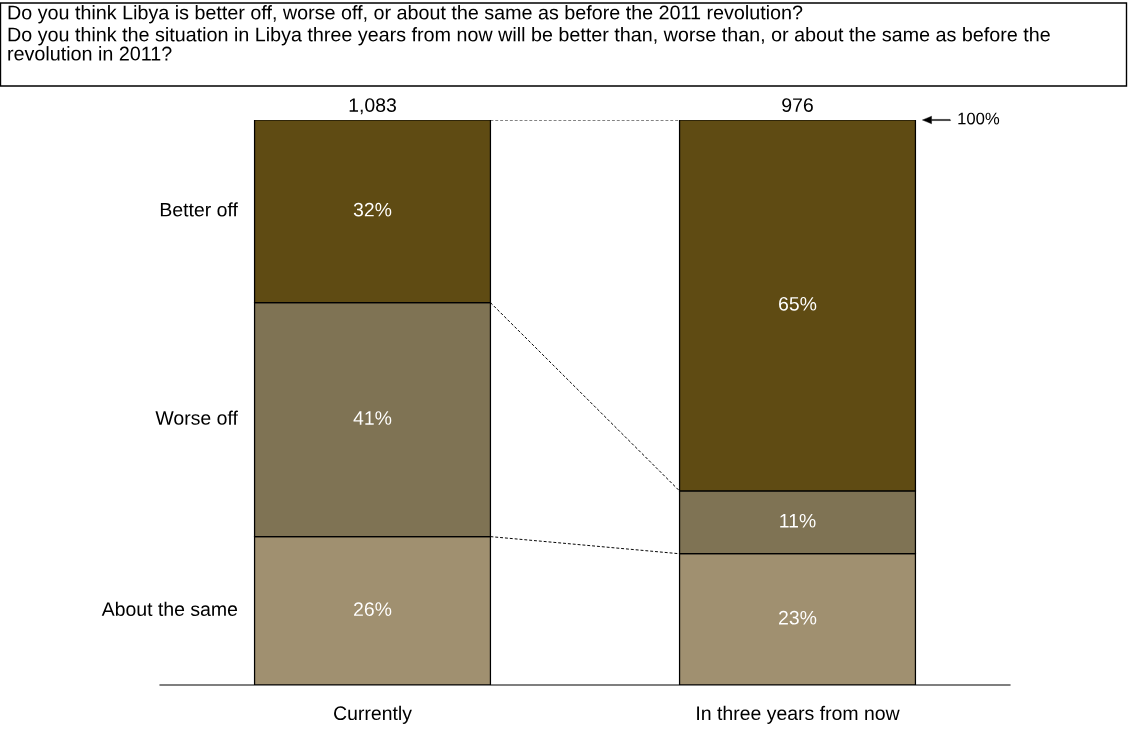 The image size is (1128, 747). What do you see at coordinates (373, 714) in the screenshot?
I see `x-tick-label: Currently` at bounding box center [373, 714].